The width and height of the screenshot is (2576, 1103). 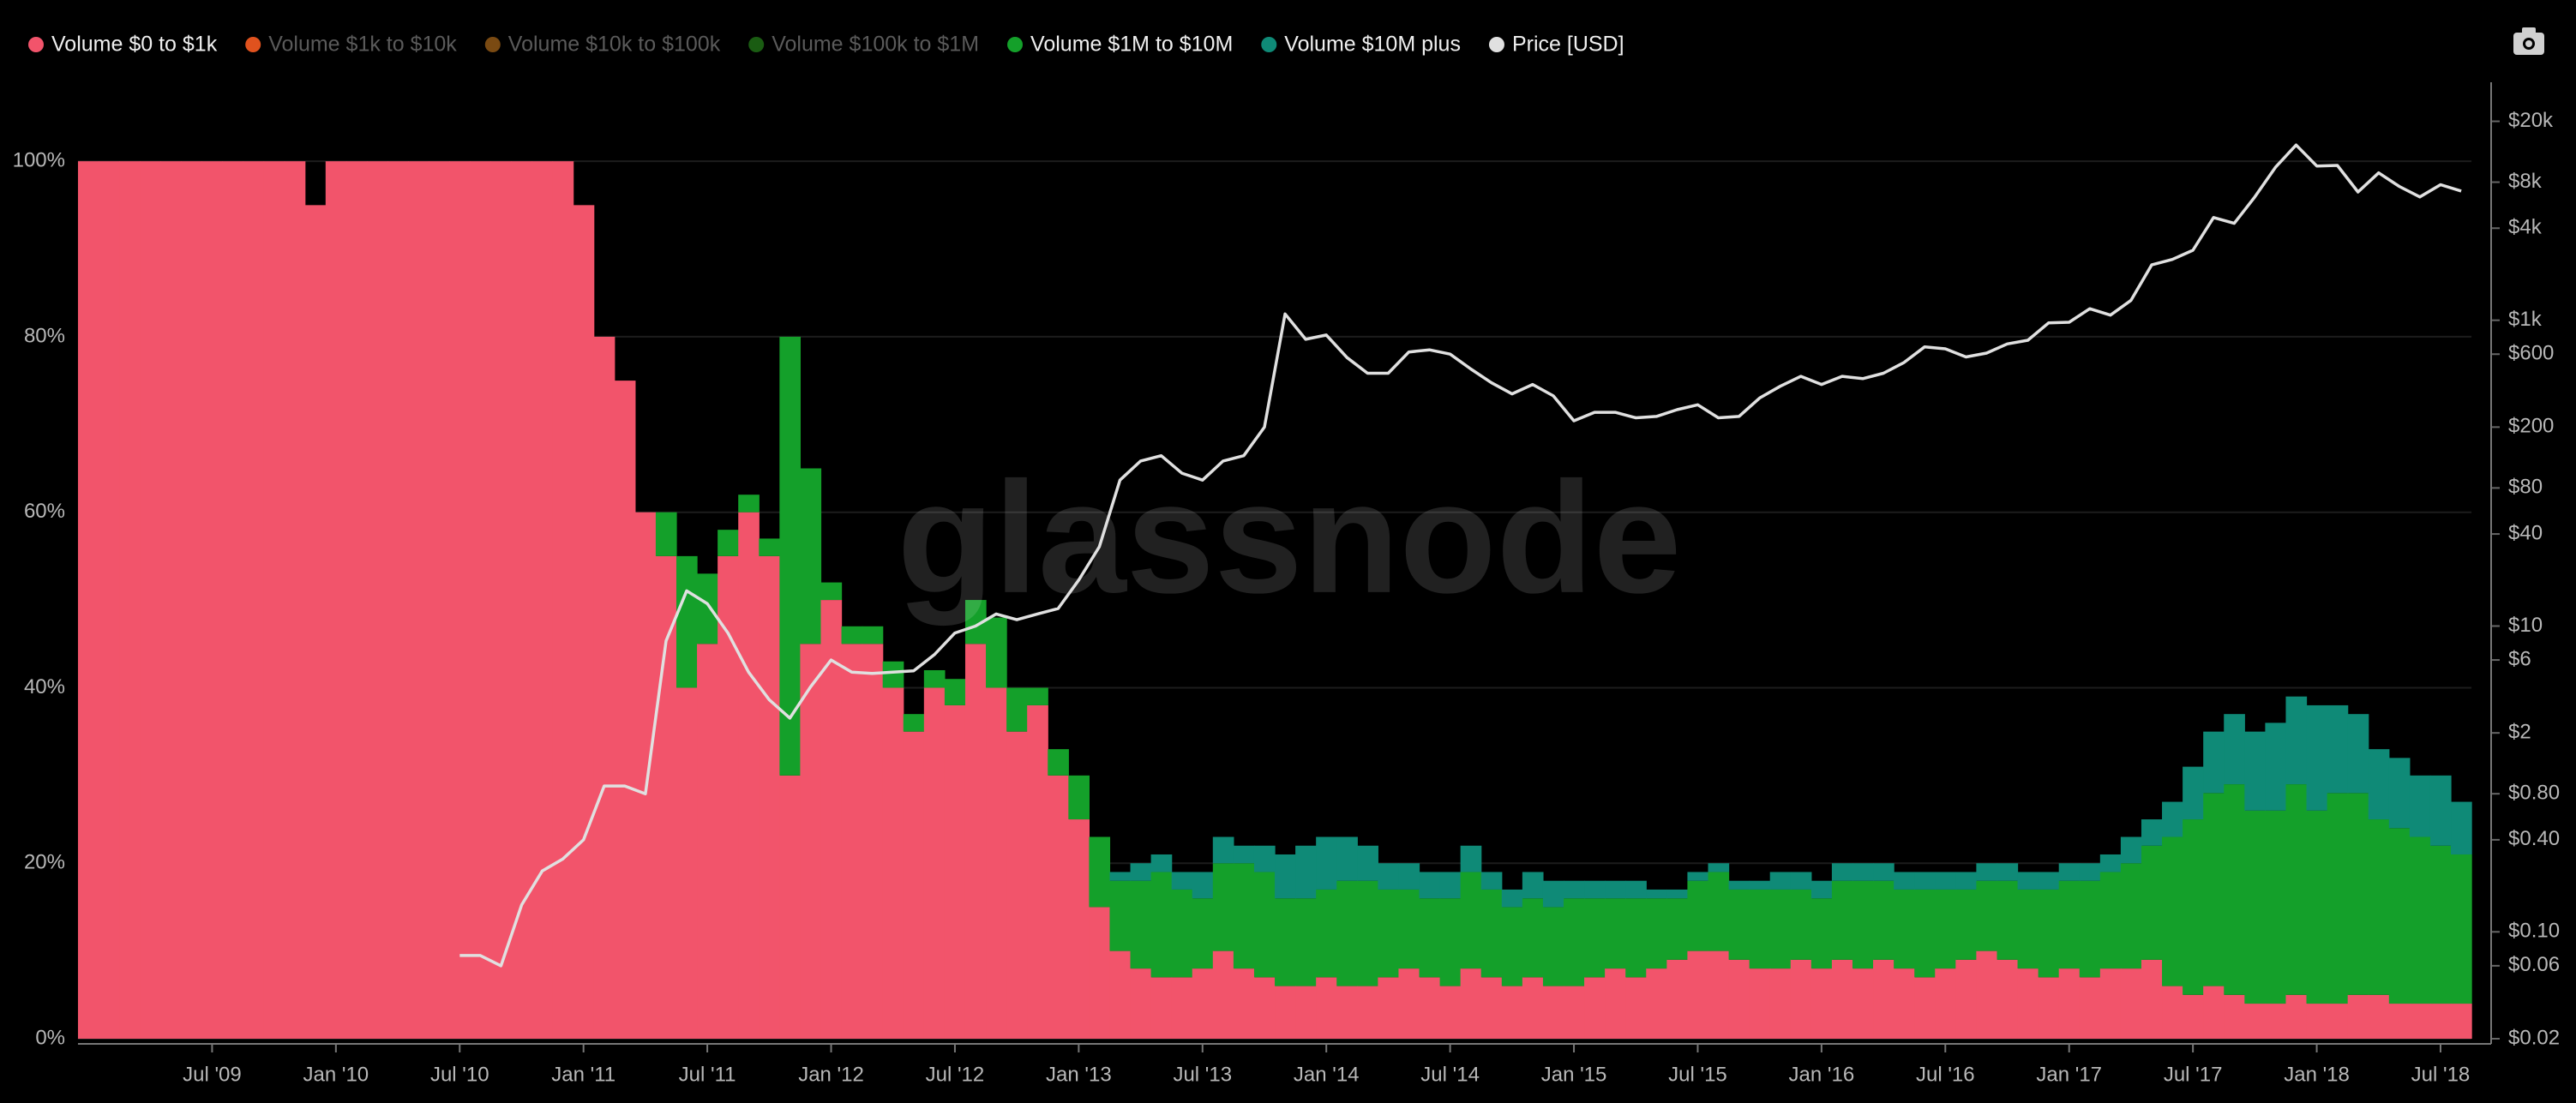 What do you see at coordinates (123, 45) in the screenshot?
I see `legend-item: Volume $0 to $1k` at bounding box center [123, 45].